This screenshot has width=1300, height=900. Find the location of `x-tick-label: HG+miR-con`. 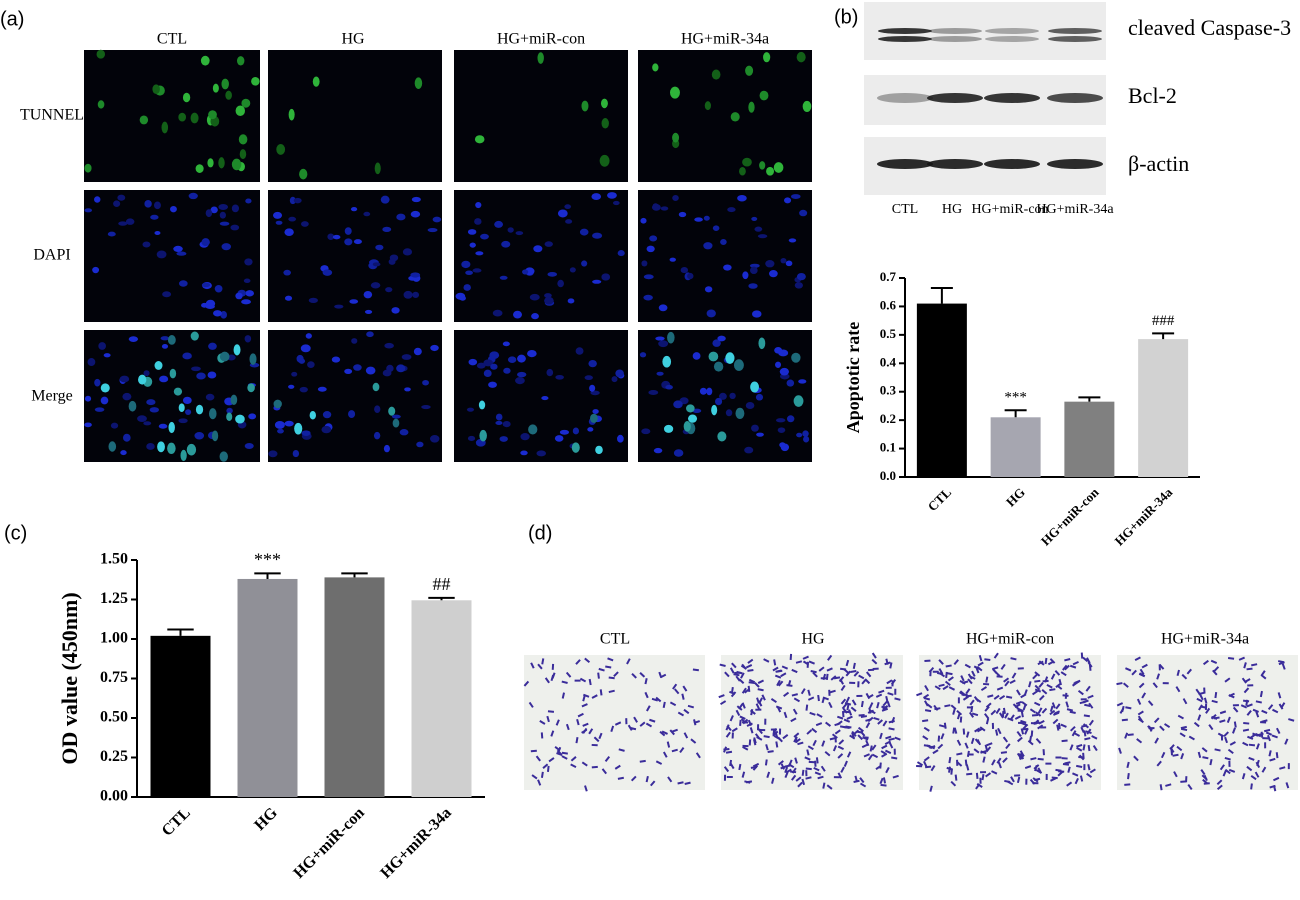

x-tick-label: HG+miR-con is located at coordinates (329, 843).